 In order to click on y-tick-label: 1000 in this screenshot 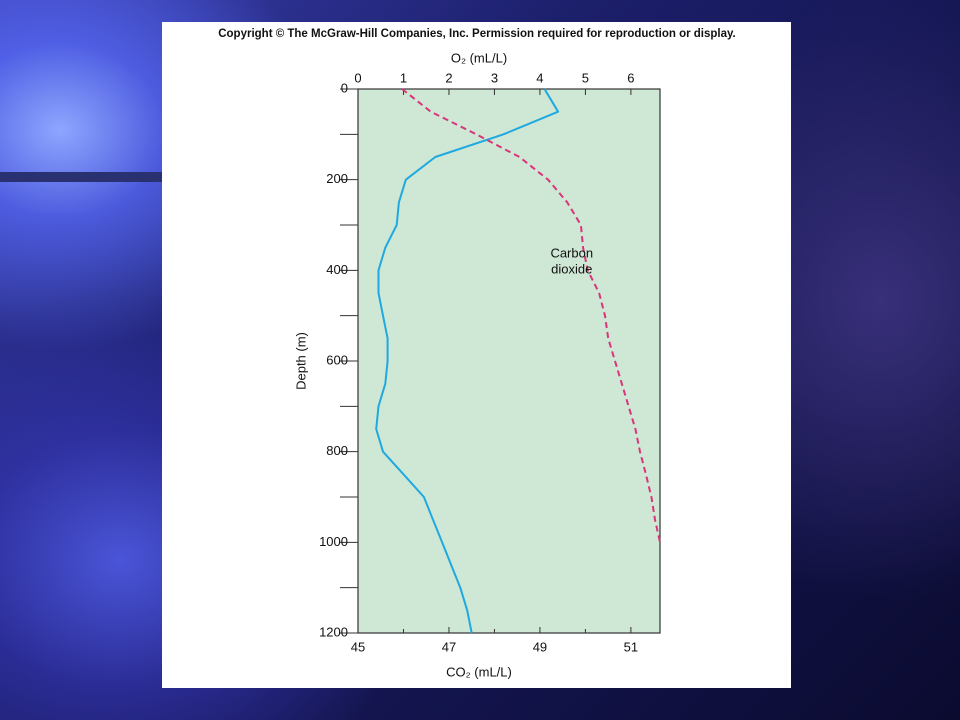, I will do `click(333, 541)`.